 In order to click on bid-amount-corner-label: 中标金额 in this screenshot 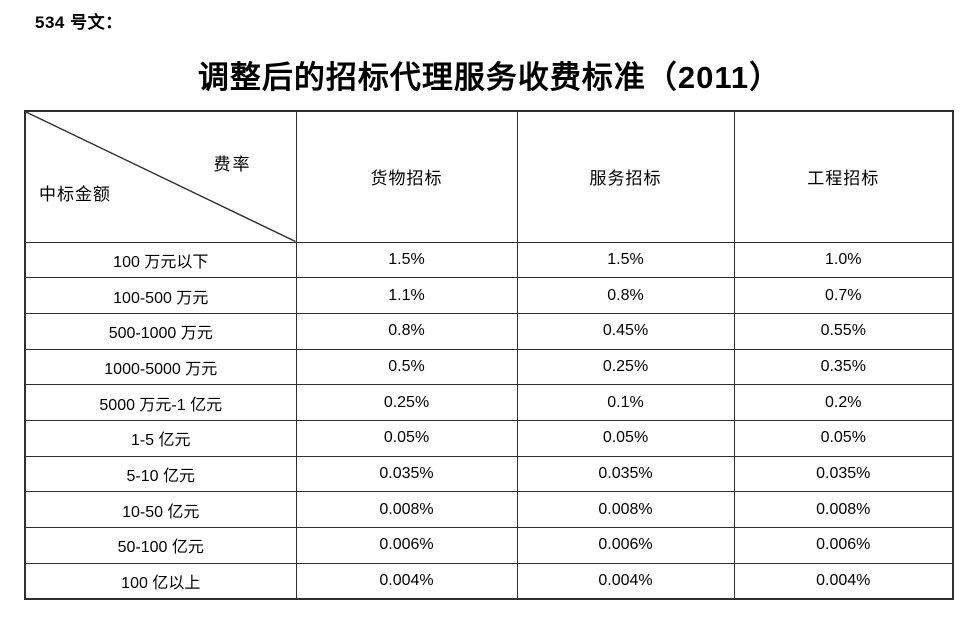, I will do `click(75, 194)`.